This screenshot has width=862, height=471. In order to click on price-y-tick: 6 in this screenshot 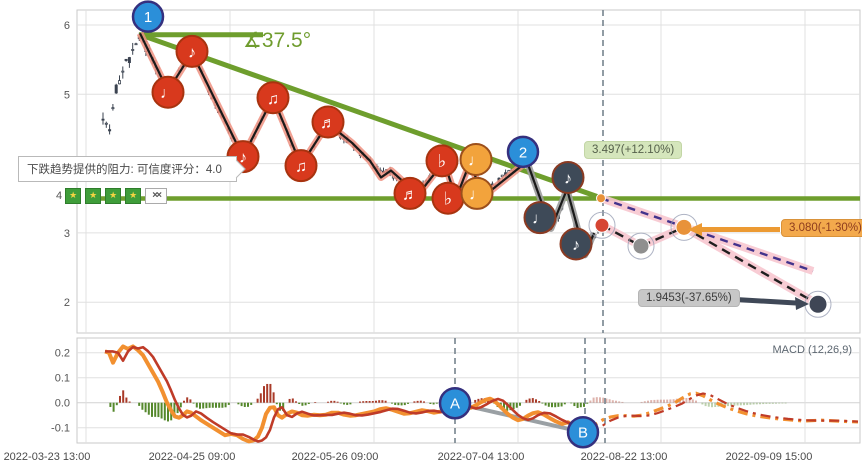, I will do `click(67, 26)`.